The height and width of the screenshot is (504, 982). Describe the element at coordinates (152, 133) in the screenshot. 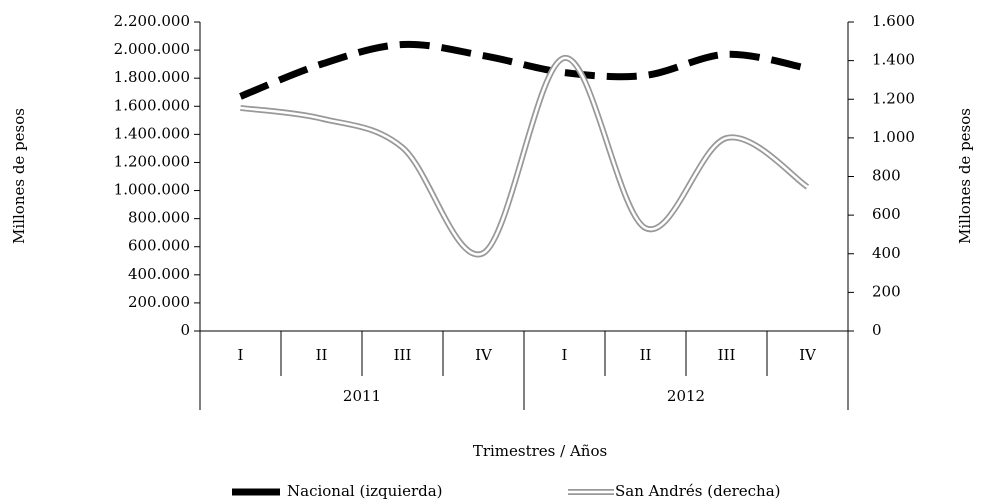

I see `y-tick-label: 1.400.000` at that location.